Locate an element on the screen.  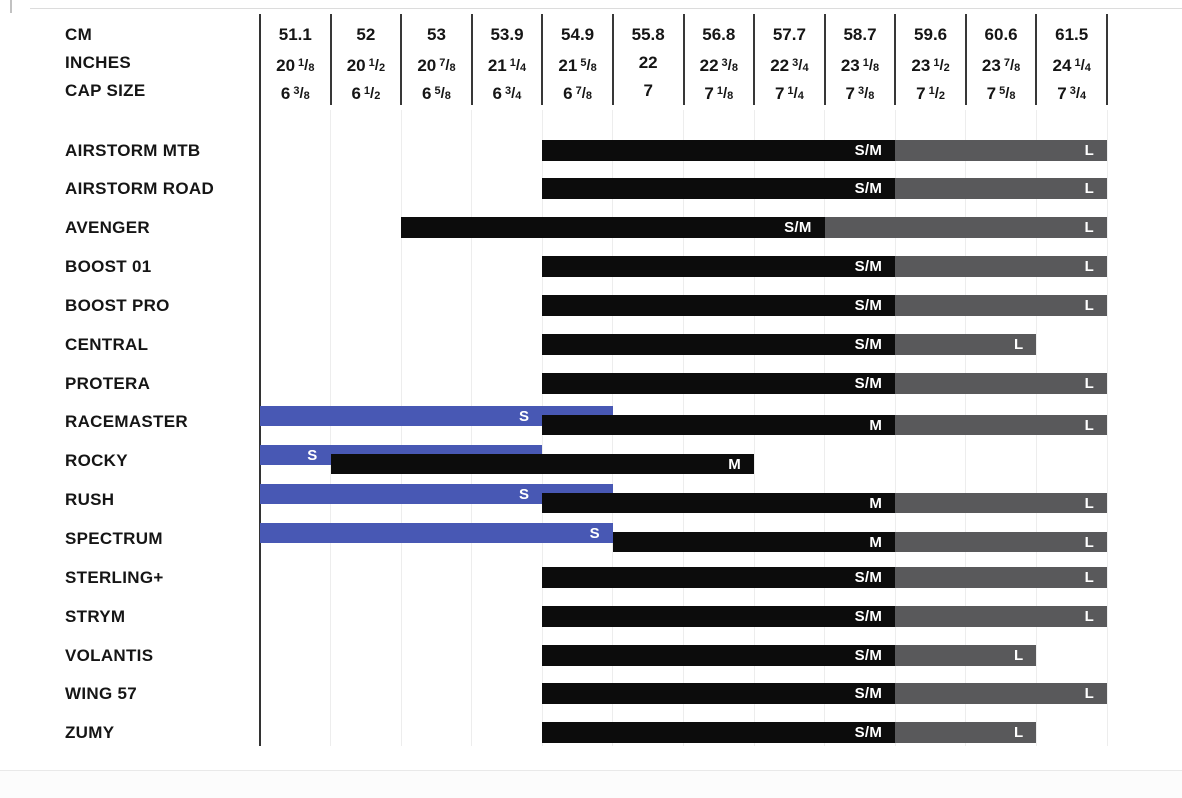
cap-size-value: 7 1/8 is located at coordinates (719, 93).